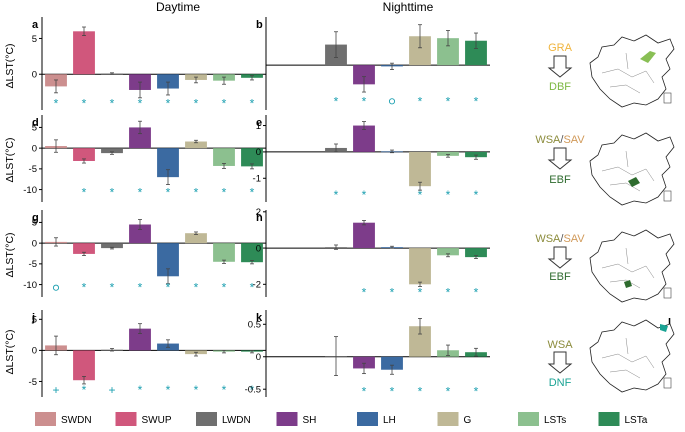  What do you see at coordinates (669, 323) in the screenshot?
I see `panel-letter-l: l` at bounding box center [669, 323].